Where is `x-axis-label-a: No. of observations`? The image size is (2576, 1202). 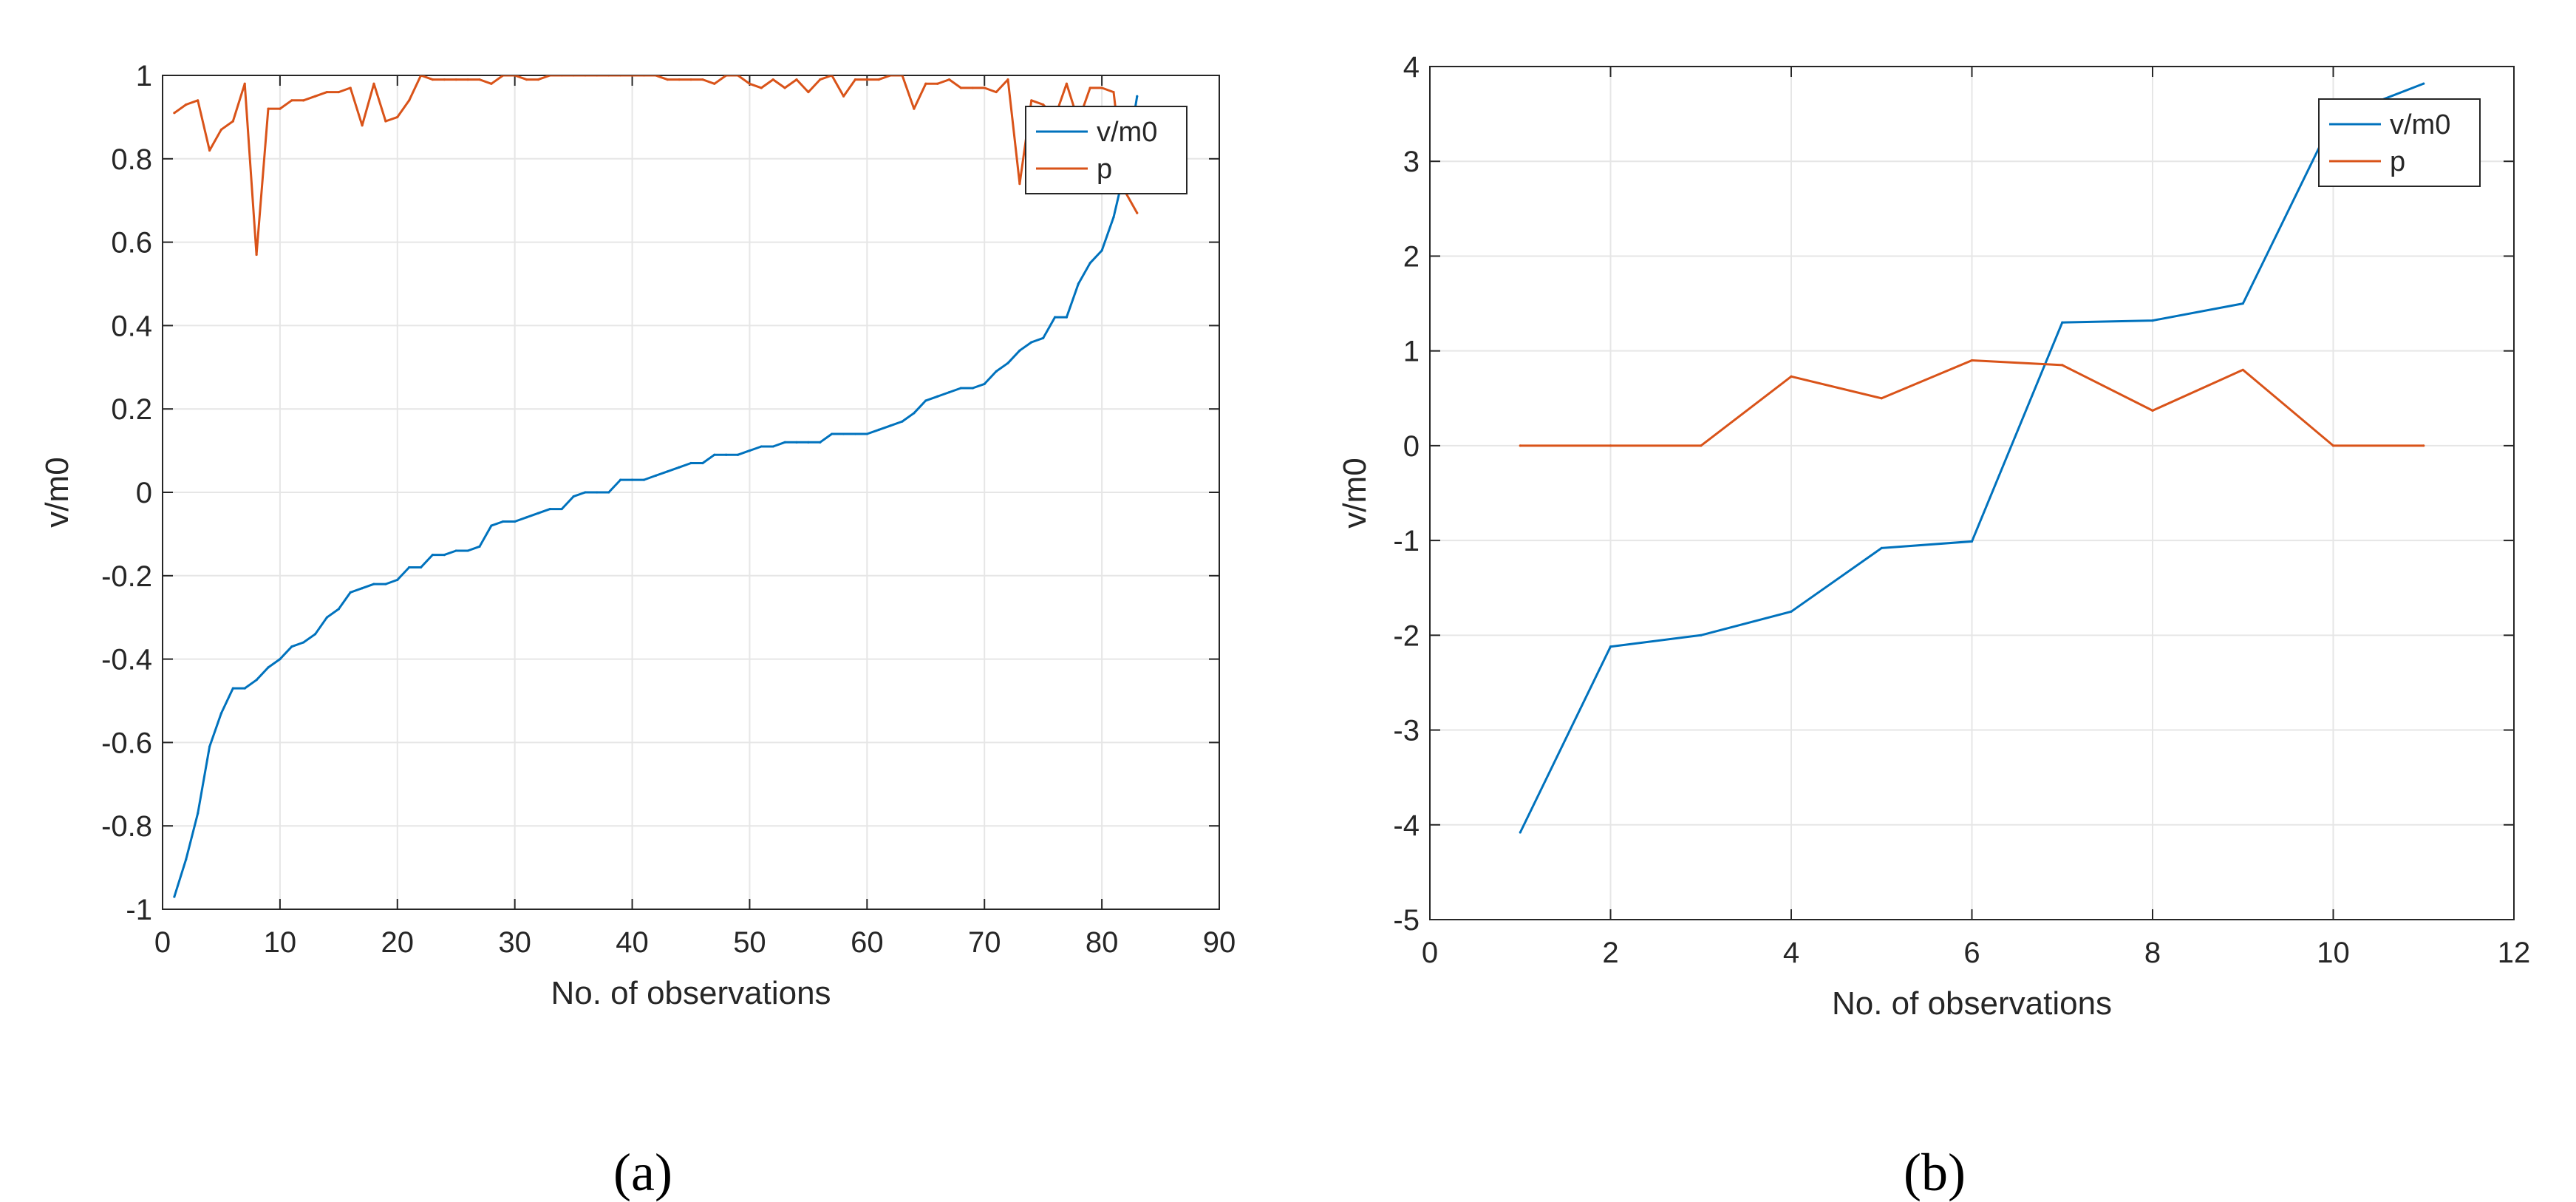 x-axis-label-a: No. of observations is located at coordinates (691, 993).